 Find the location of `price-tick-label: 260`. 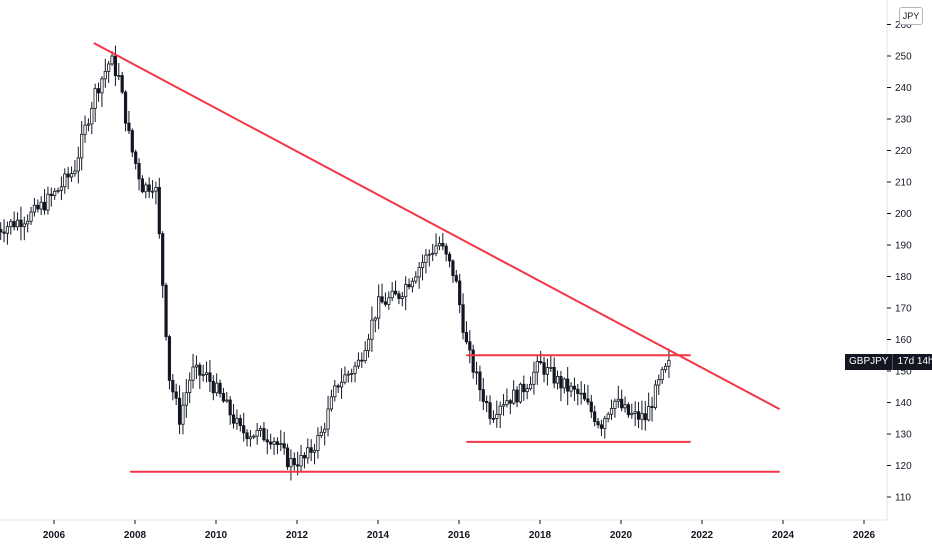

price-tick-label: 260 is located at coordinates (903, 25).